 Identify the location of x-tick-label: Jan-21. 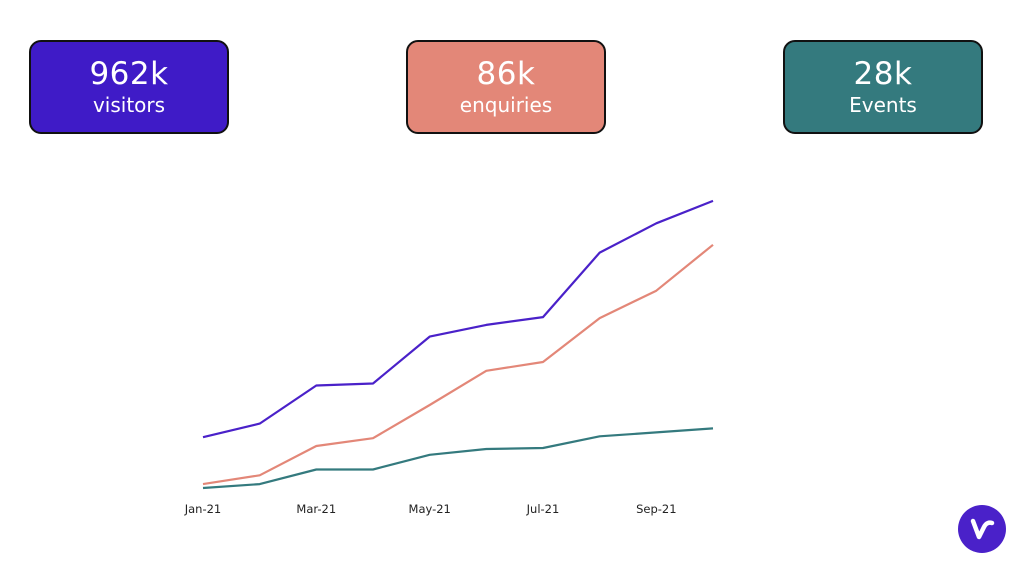
(203, 509).